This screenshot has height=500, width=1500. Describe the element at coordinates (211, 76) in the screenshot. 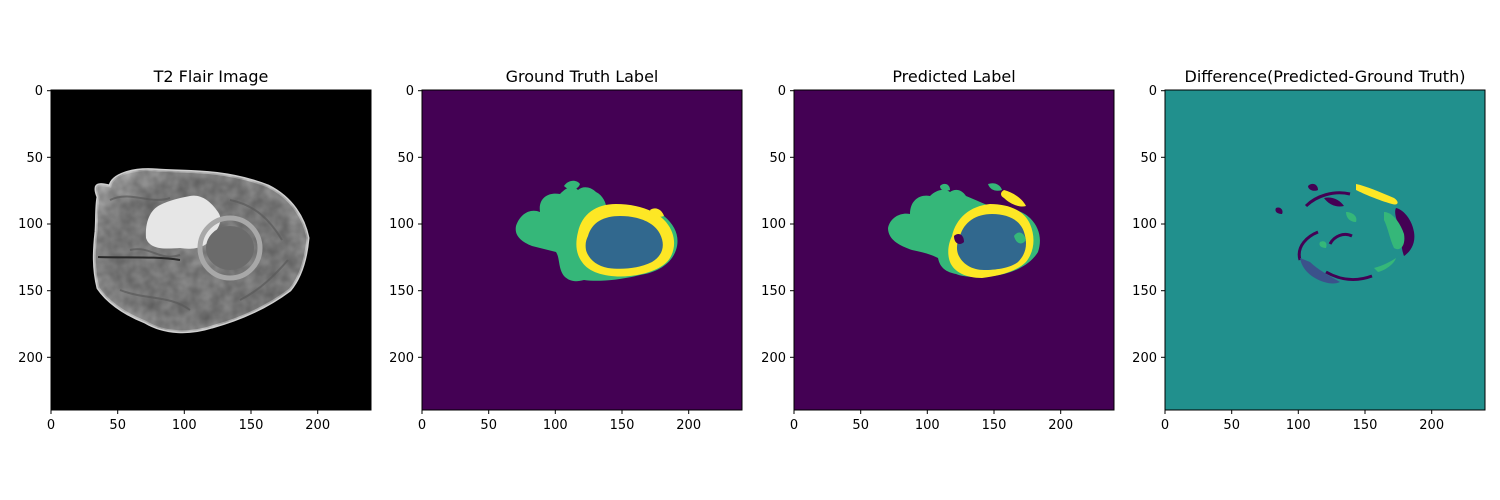

I see `panel-title: T2 Flair Image` at that location.